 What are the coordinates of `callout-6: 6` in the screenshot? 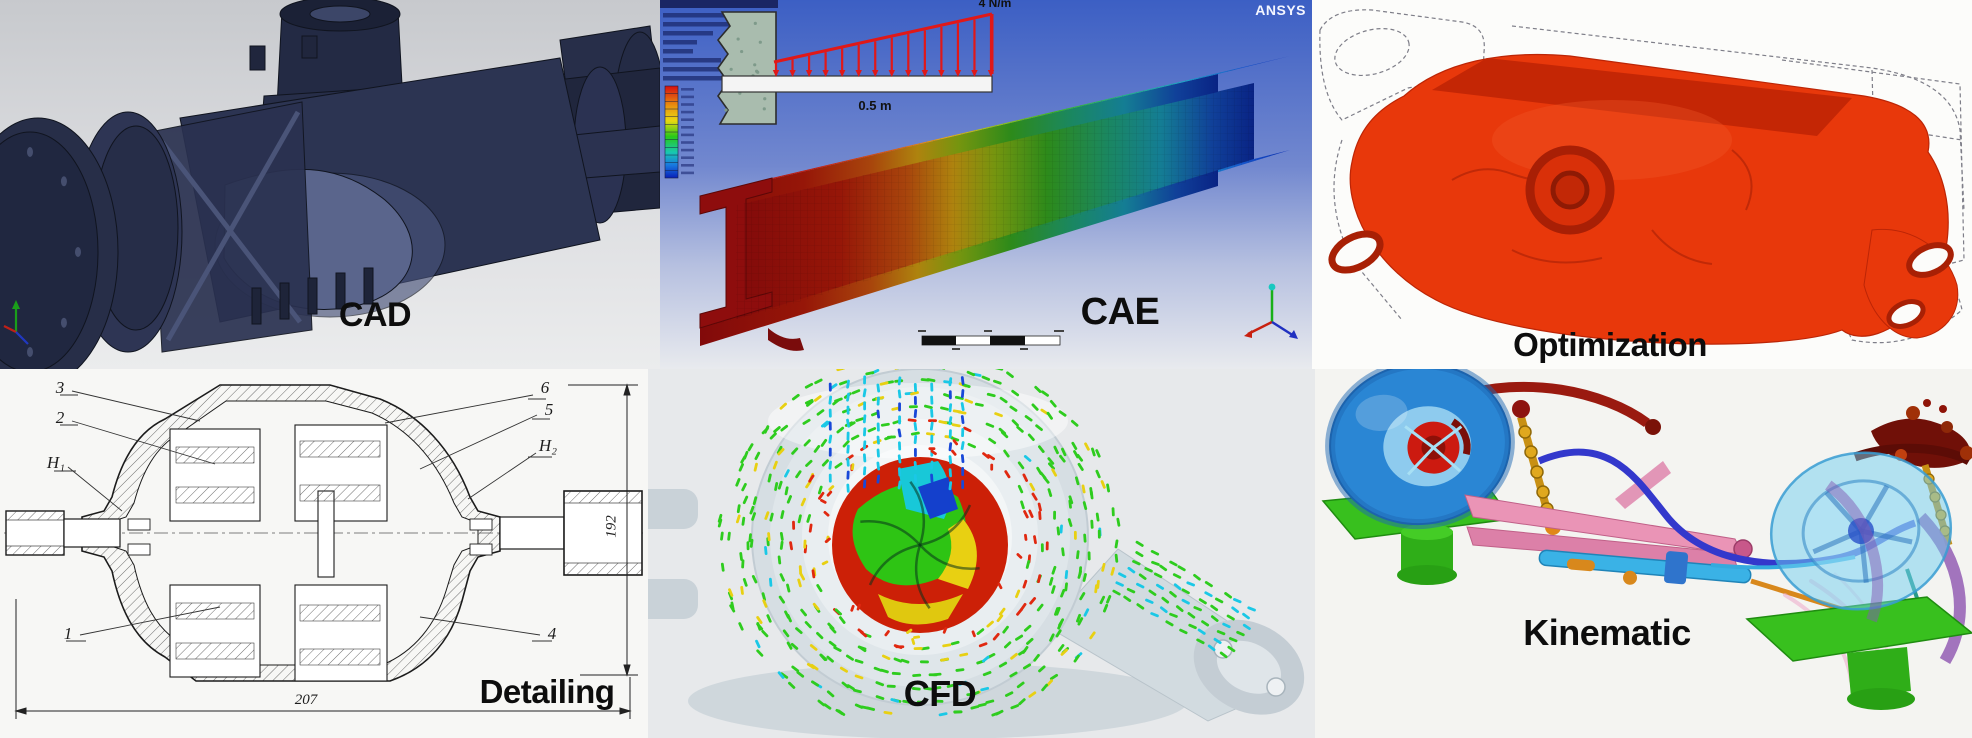 It's located at (545, 387).